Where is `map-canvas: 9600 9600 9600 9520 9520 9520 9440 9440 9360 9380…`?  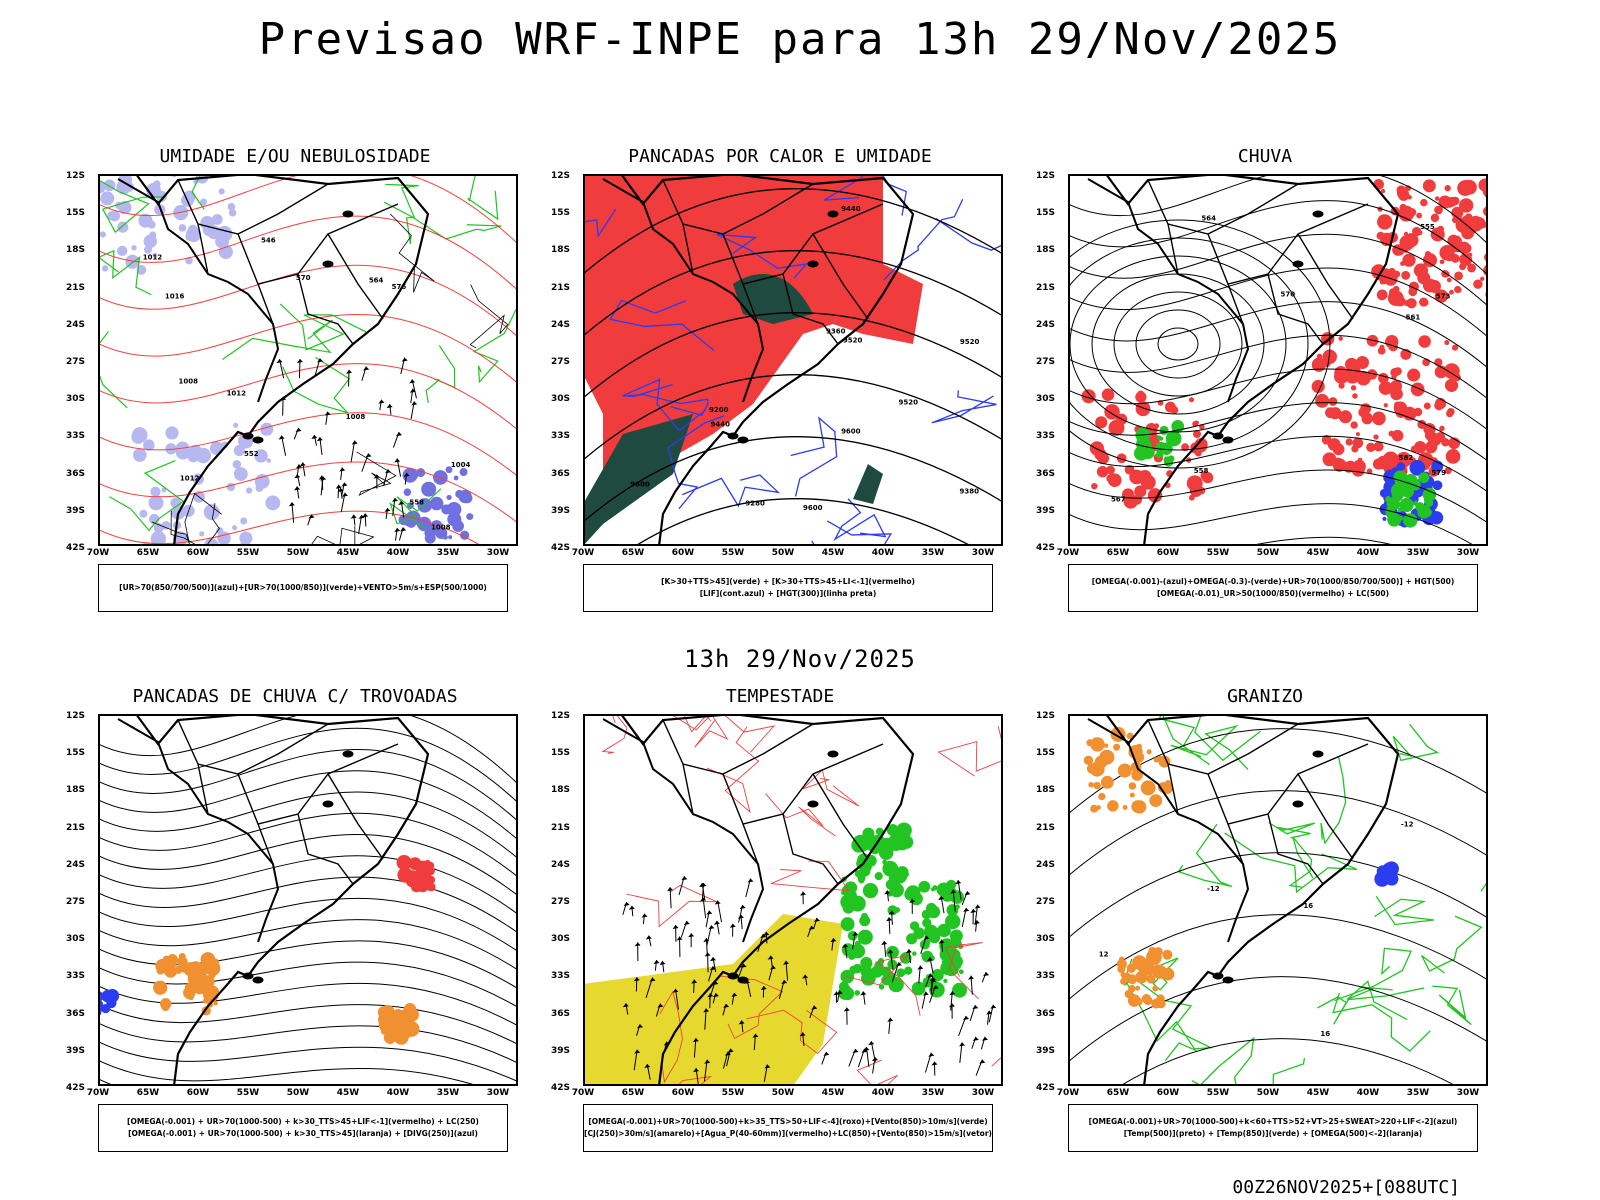
map-canvas: 9600 9600 9600 9520 9520 9520 9440 9440 9360 9380… is located at coordinates (793, 360).